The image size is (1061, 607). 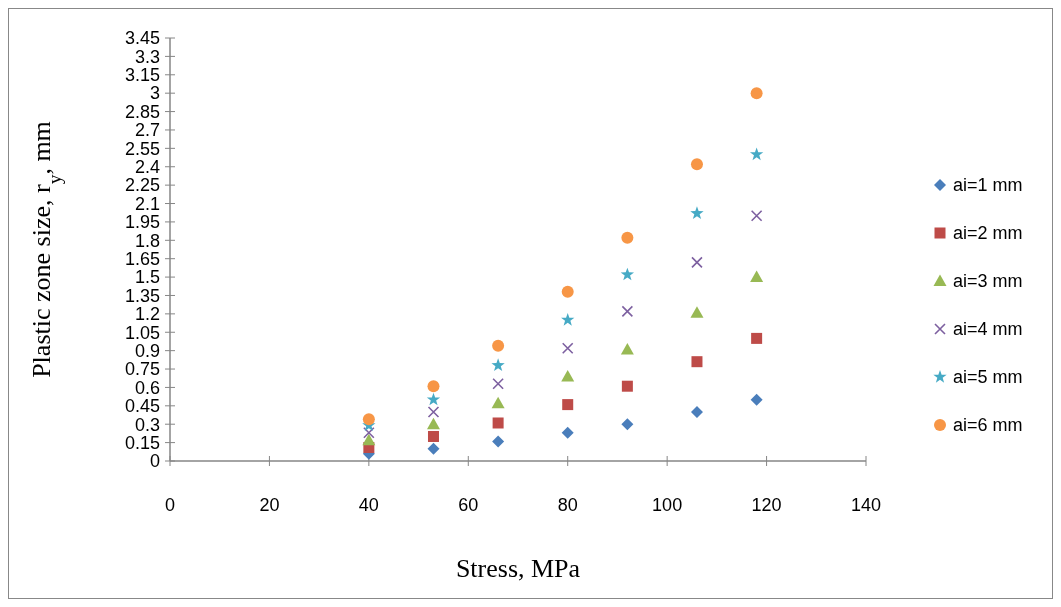 What do you see at coordinates (142, 369) in the screenshot?
I see `y-tick-label: 0.75` at bounding box center [142, 369].